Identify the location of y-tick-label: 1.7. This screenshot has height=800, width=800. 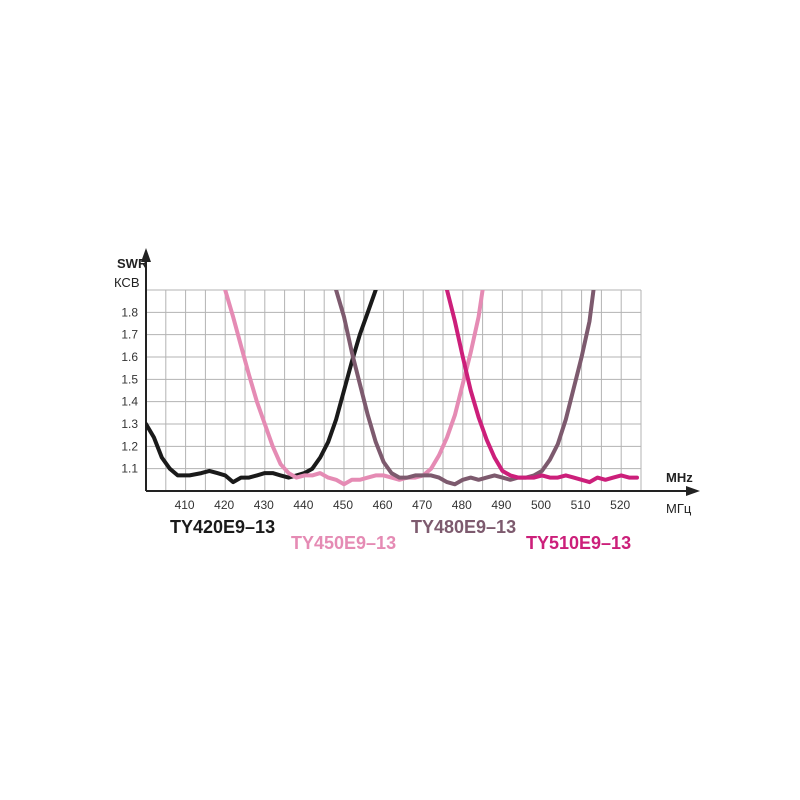
(129, 335).